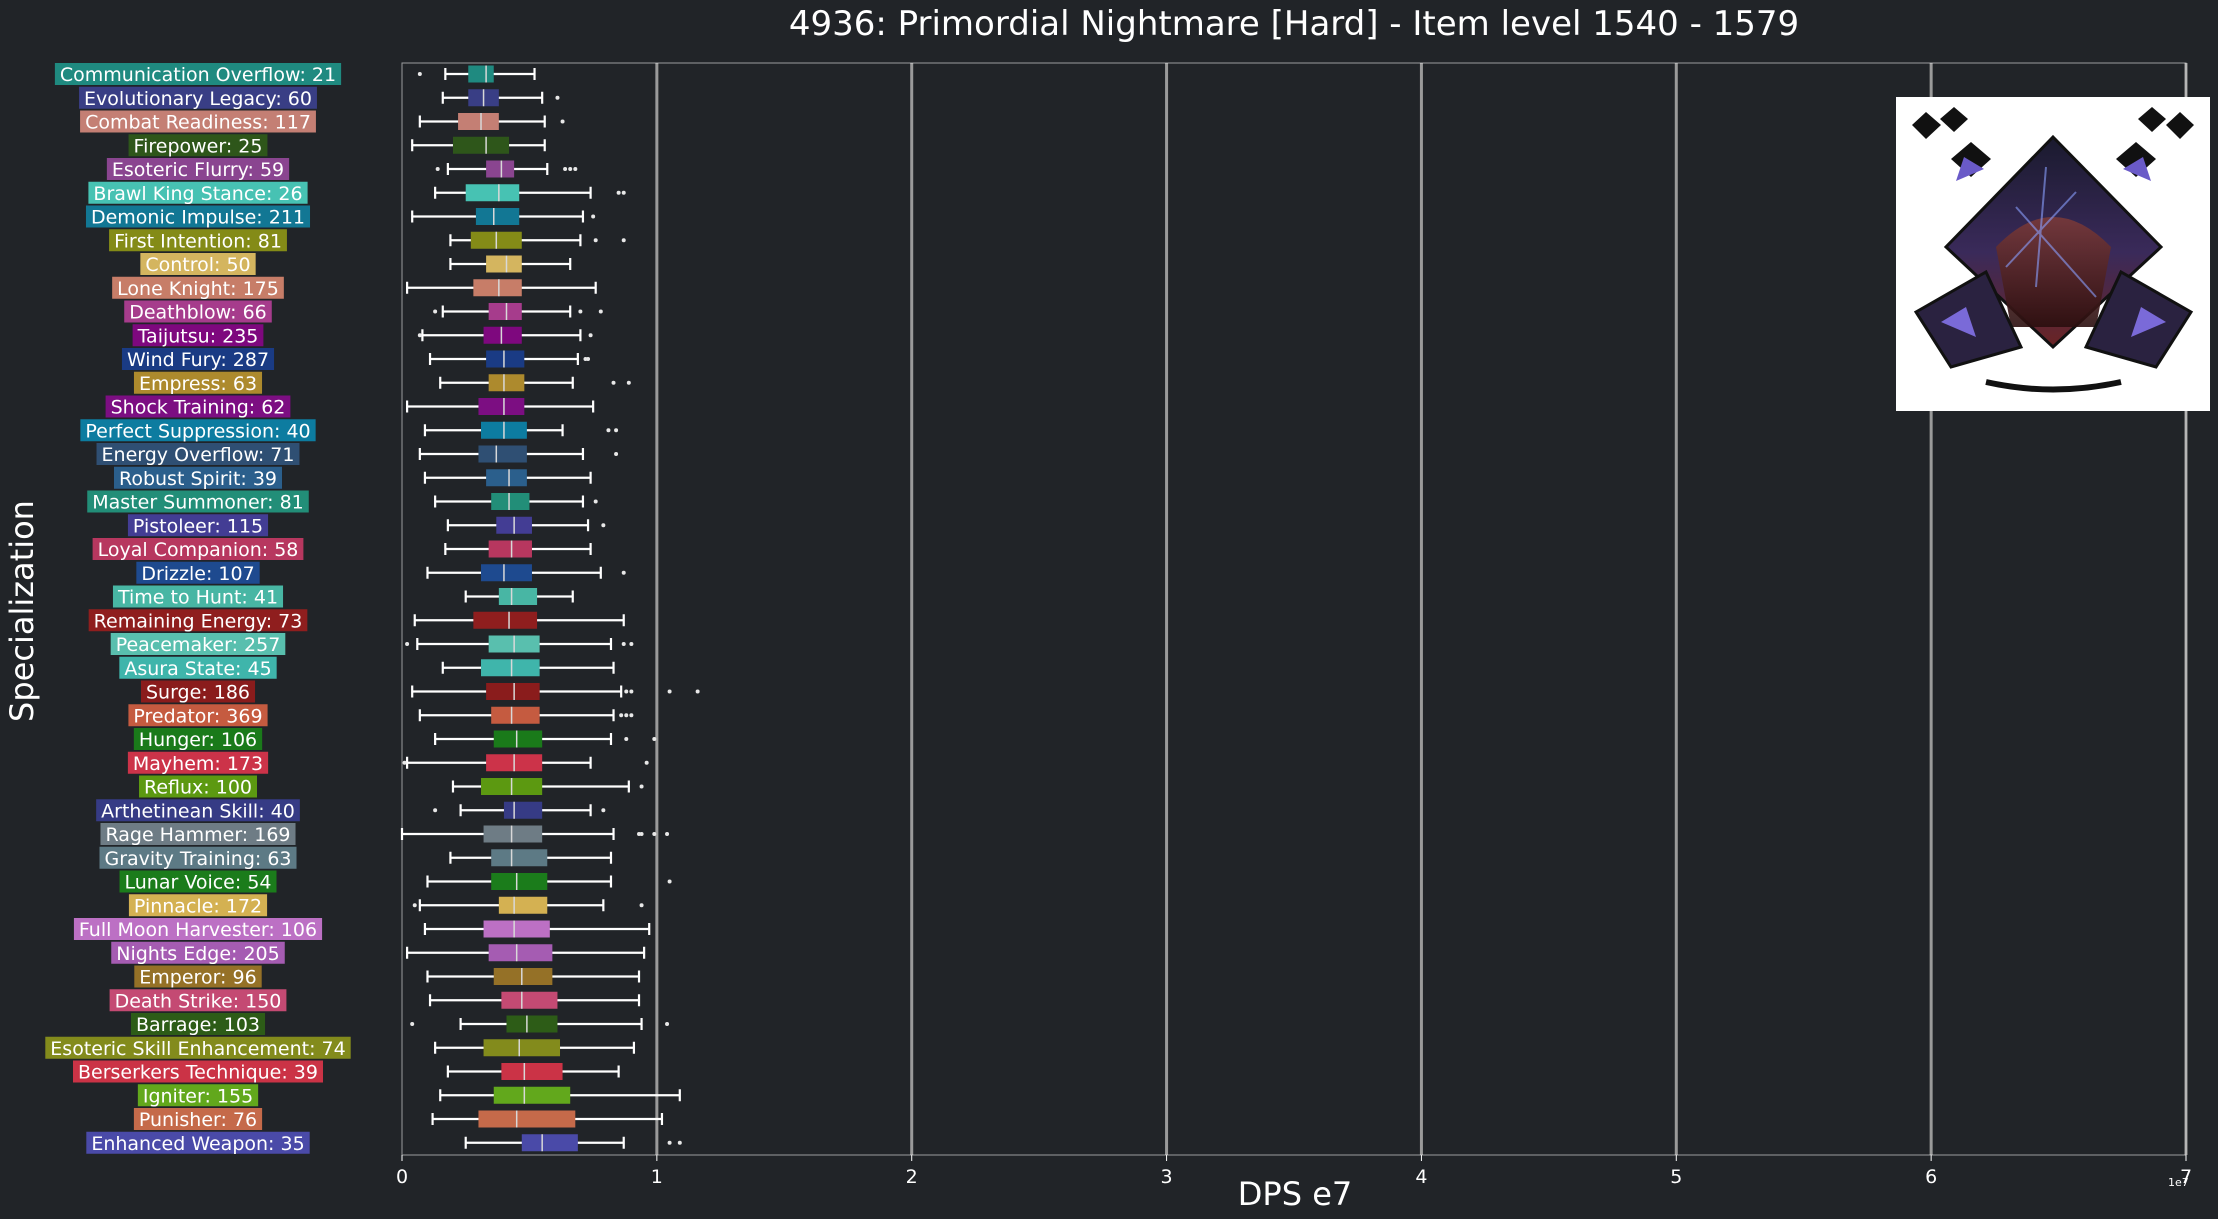  I want to click on category-label-text: Remaining Energy: 73, so click(198, 621).